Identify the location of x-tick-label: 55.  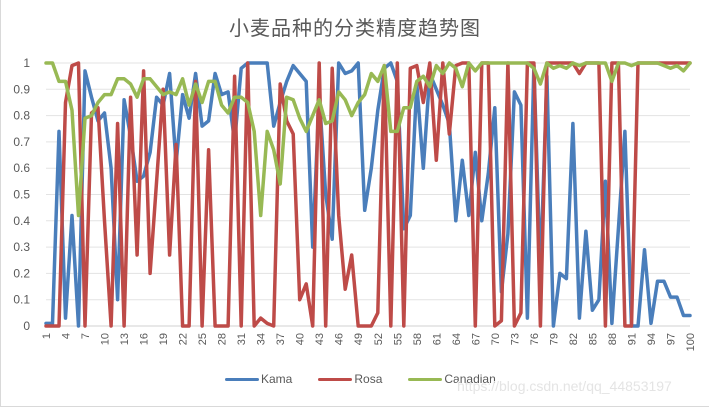
(398, 339).